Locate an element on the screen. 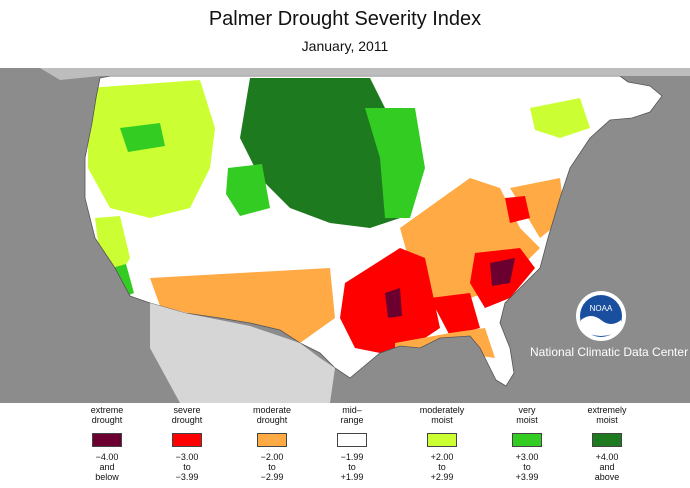 This screenshot has width=690, height=488. legend-item-mid-range: mid– range −1.99 to +1.99 is located at coordinates (352, 443).